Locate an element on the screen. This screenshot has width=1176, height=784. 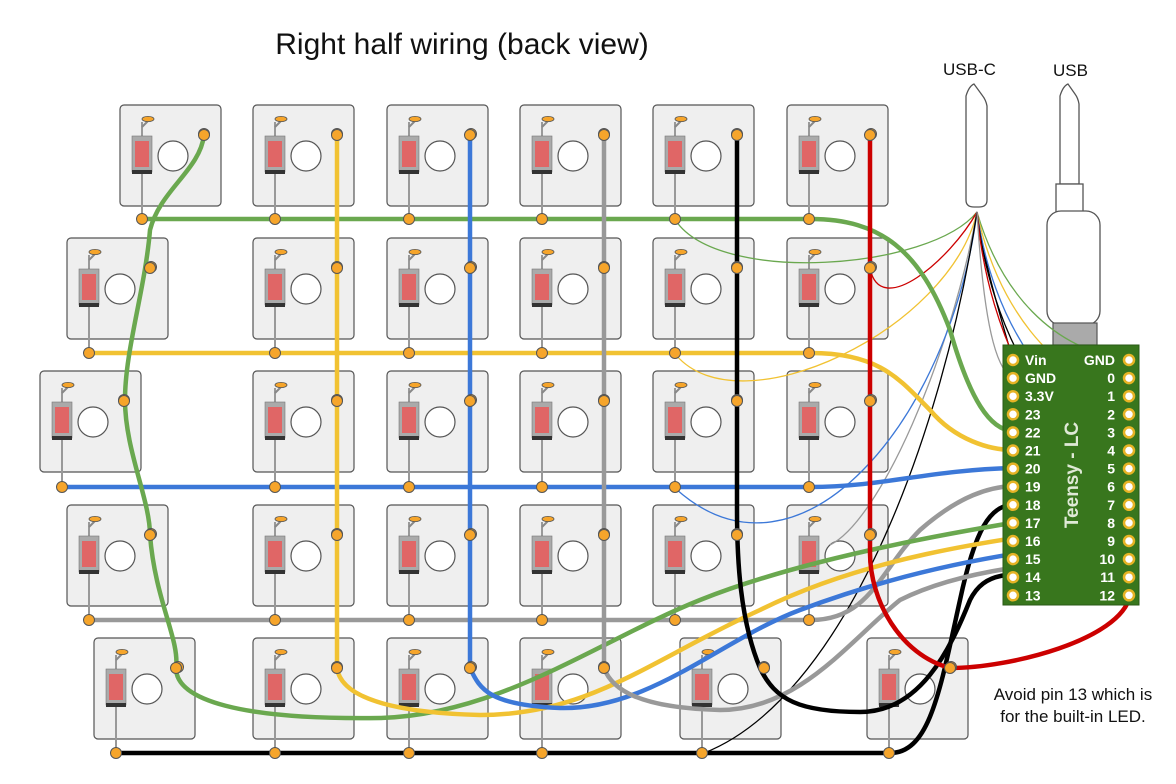
teensy-pcb is located at coordinates (1071, 475).